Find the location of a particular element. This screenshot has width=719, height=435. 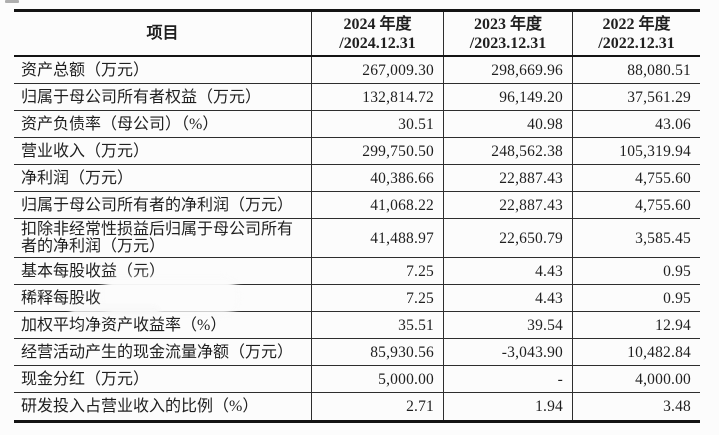

row-value: 41,488.97 is located at coordinates (377, 238).